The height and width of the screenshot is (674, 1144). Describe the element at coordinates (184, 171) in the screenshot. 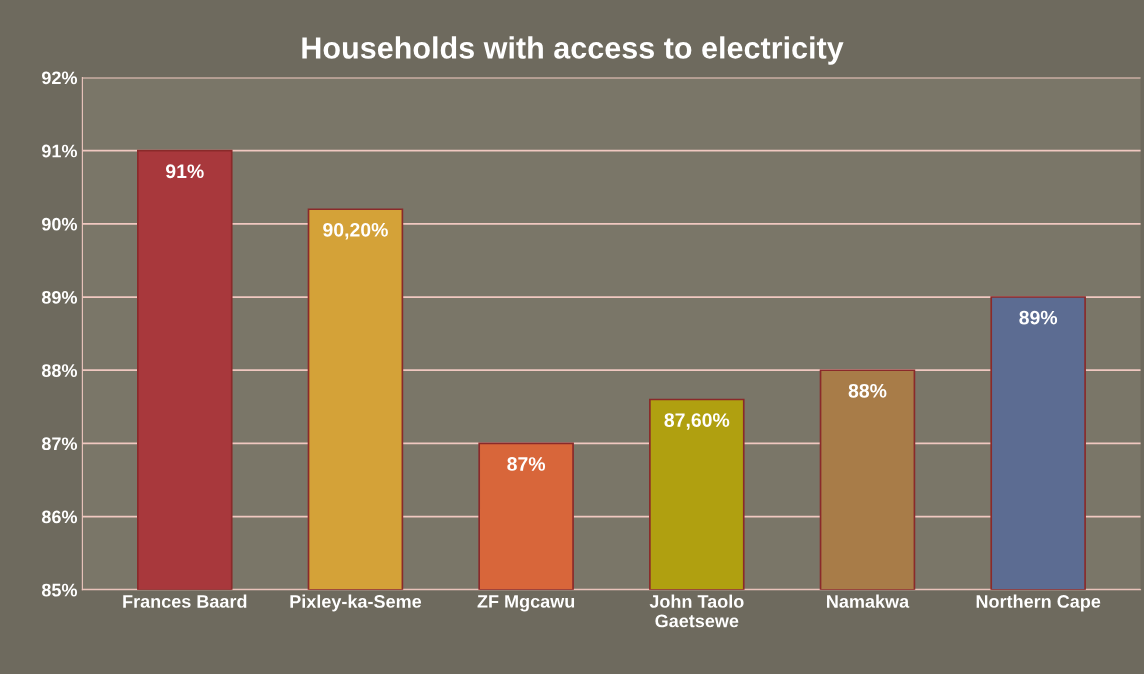

I see `data-label: 91%` at that location.